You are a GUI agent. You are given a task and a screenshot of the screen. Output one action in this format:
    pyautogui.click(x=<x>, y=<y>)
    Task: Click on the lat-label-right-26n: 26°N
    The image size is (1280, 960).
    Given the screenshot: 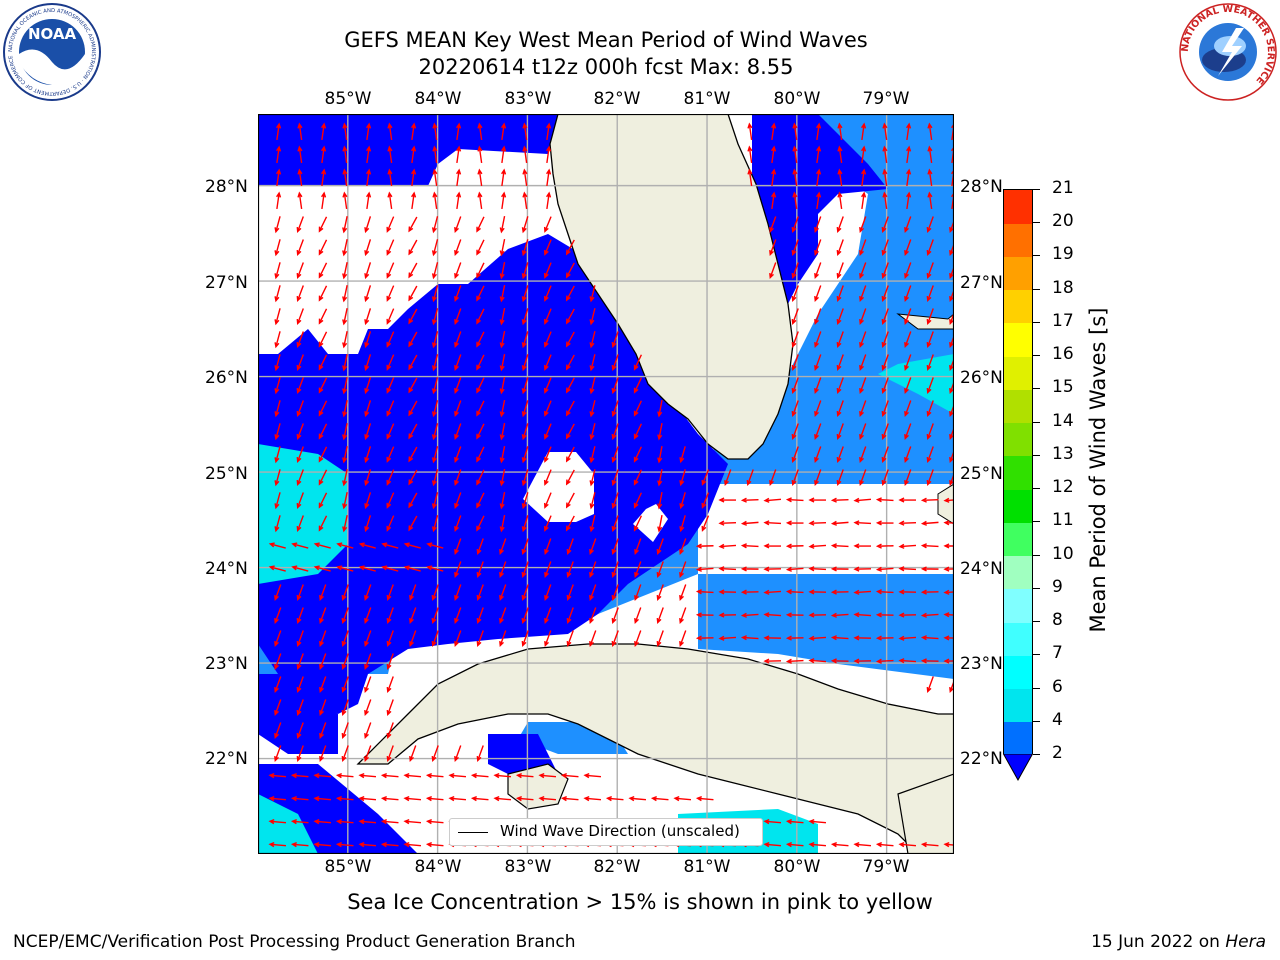 What is the action you would take?
    pyautogui.click(x=981, y=378)
    